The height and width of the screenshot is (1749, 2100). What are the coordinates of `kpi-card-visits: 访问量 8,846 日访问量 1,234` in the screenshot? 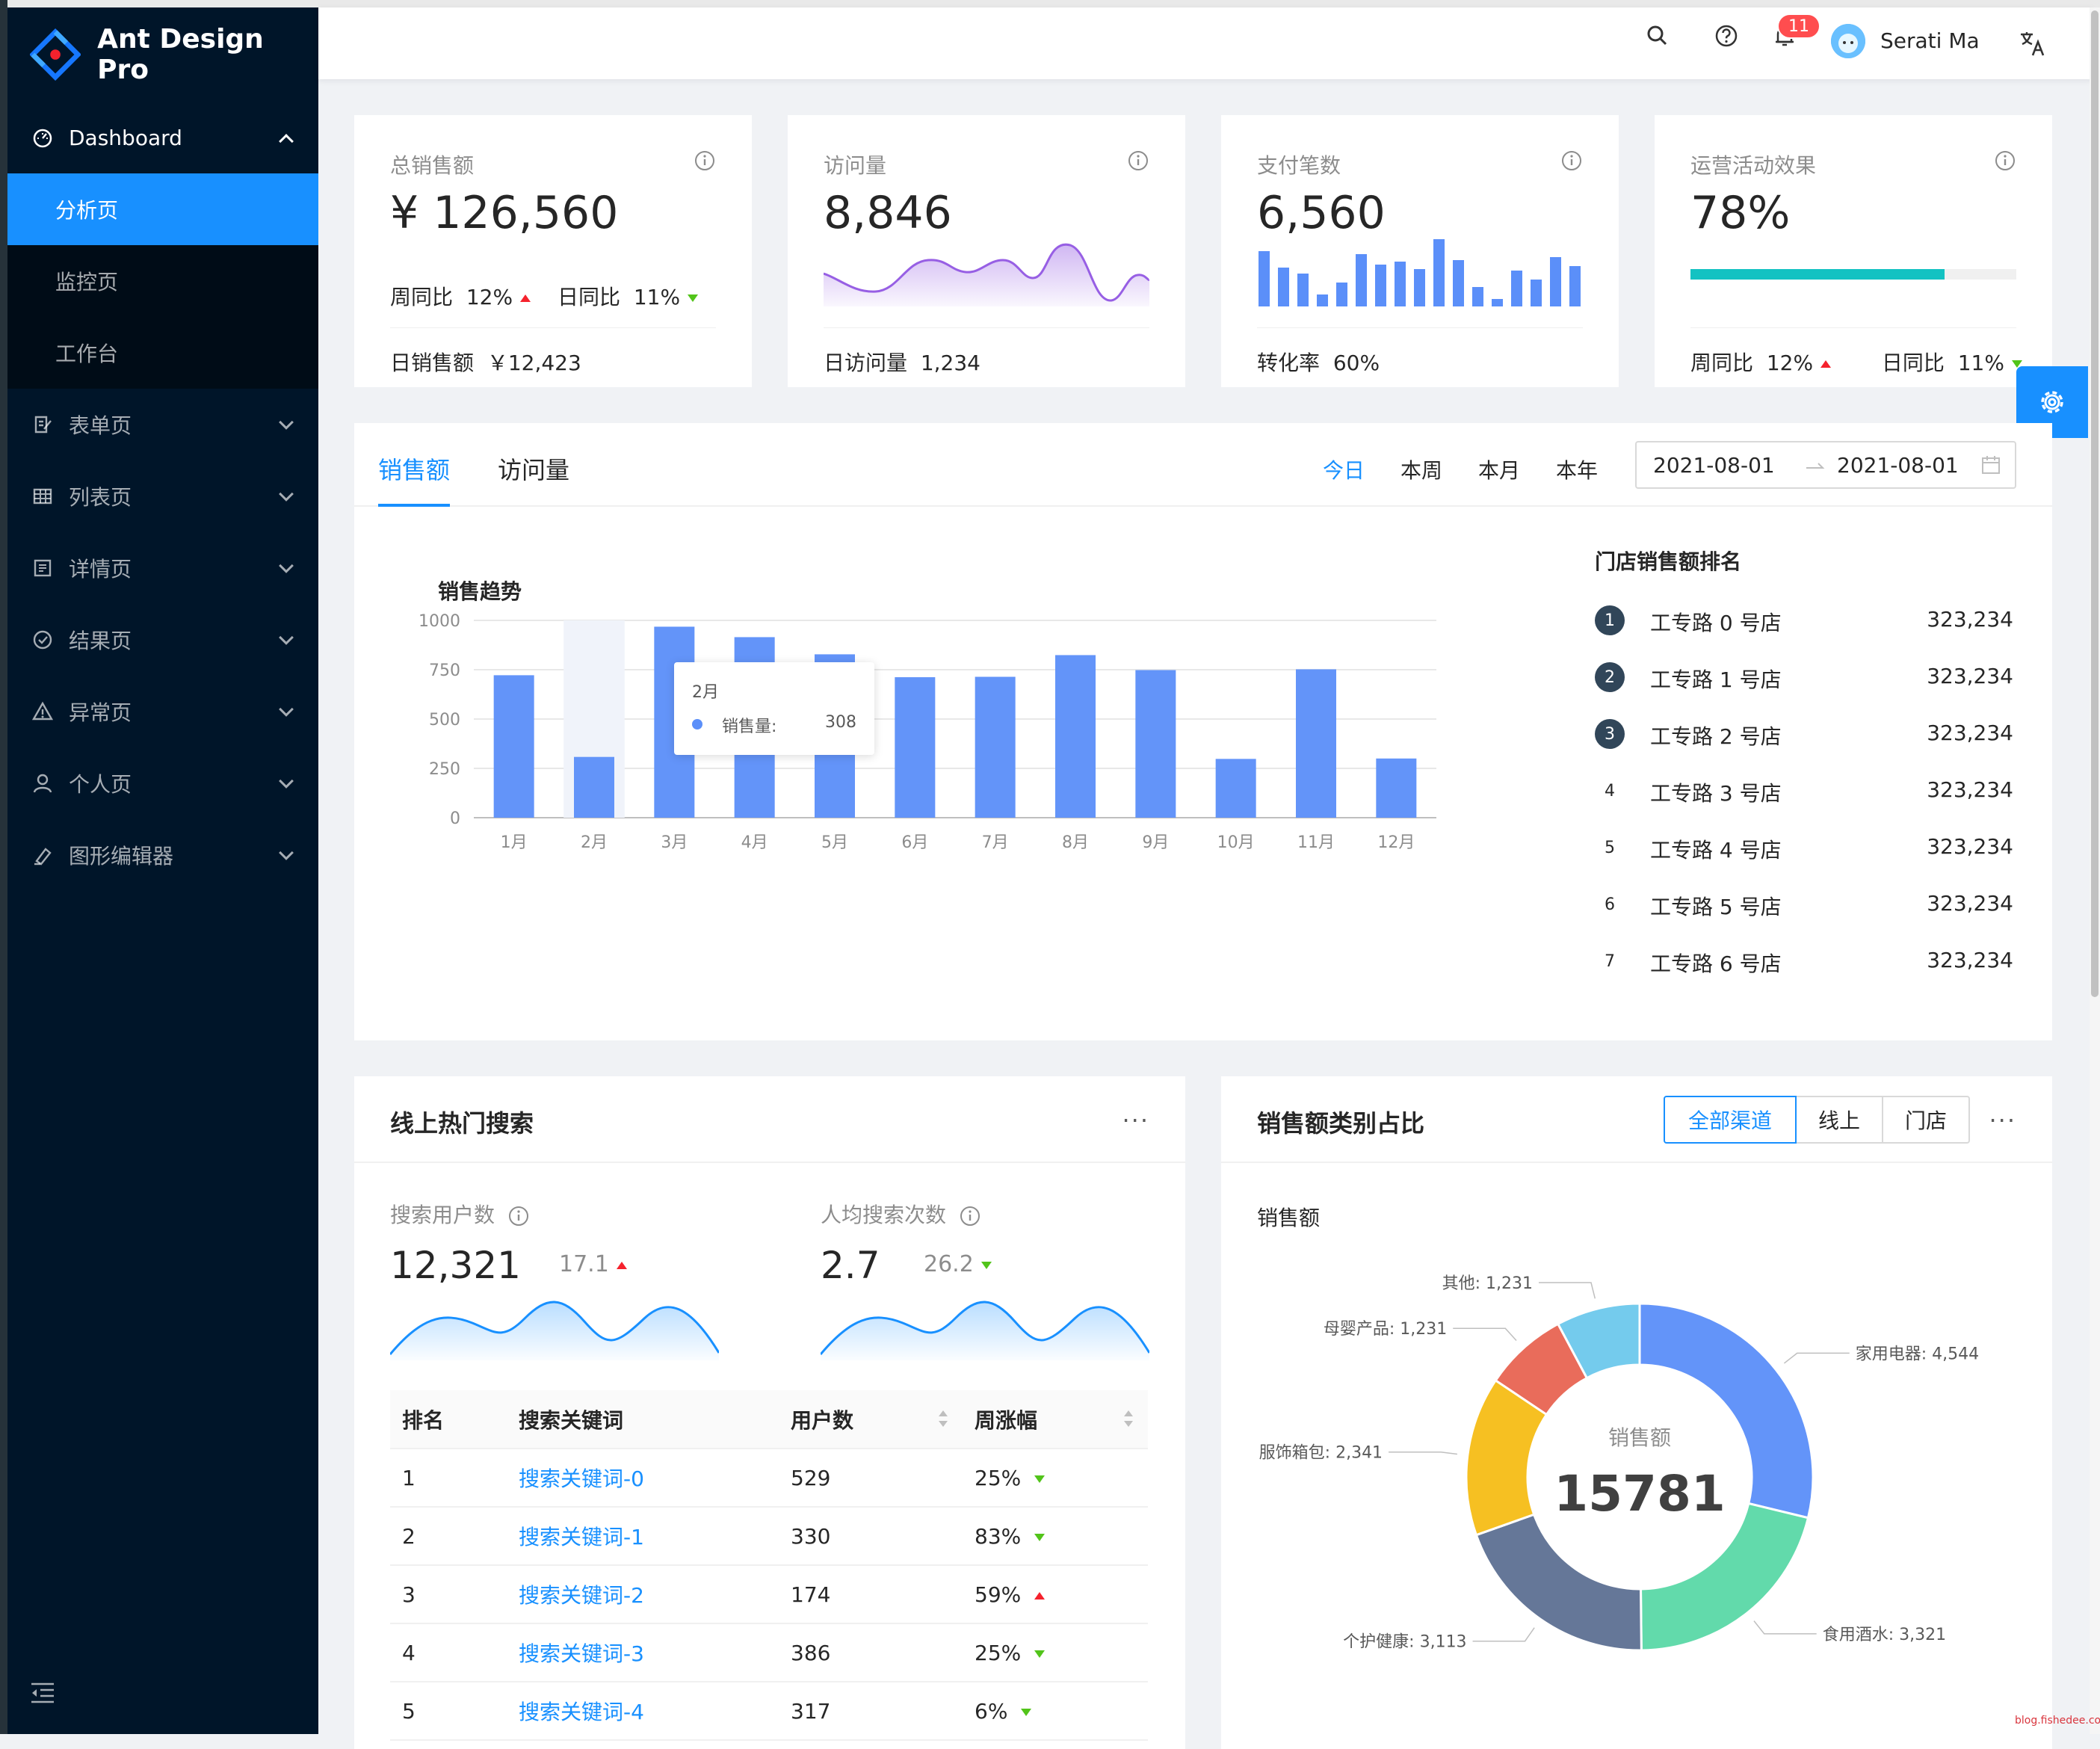 It's located at (986, 251).